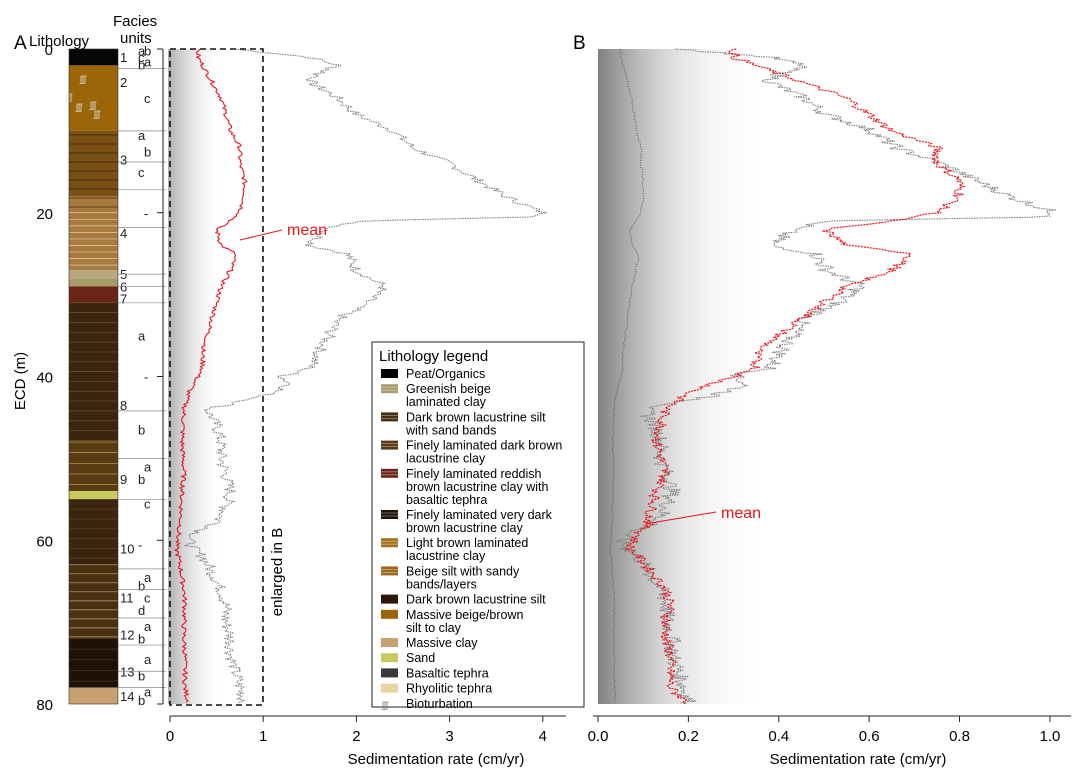 The image size is (1083, 769). I want to click on facies-unit-8: 8, so click(123, 405).